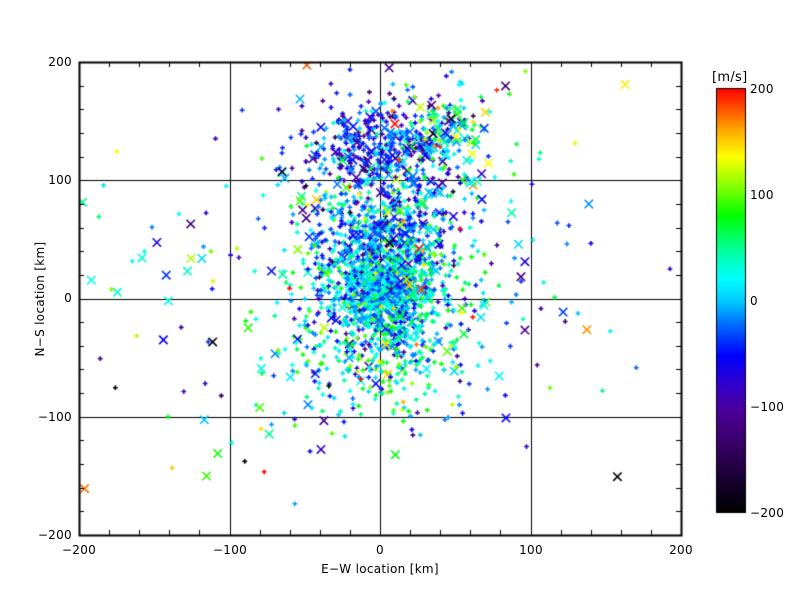 The image size is (800, 600). I want to click on x-tick-label: −100, so click(230, 550).